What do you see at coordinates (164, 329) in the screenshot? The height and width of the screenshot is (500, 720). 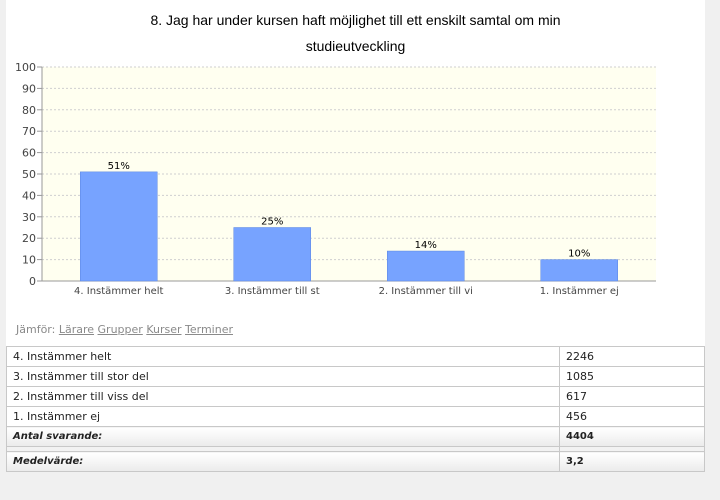 I see `compare-link-courses: Kurser` at bounding box center [164, 329].